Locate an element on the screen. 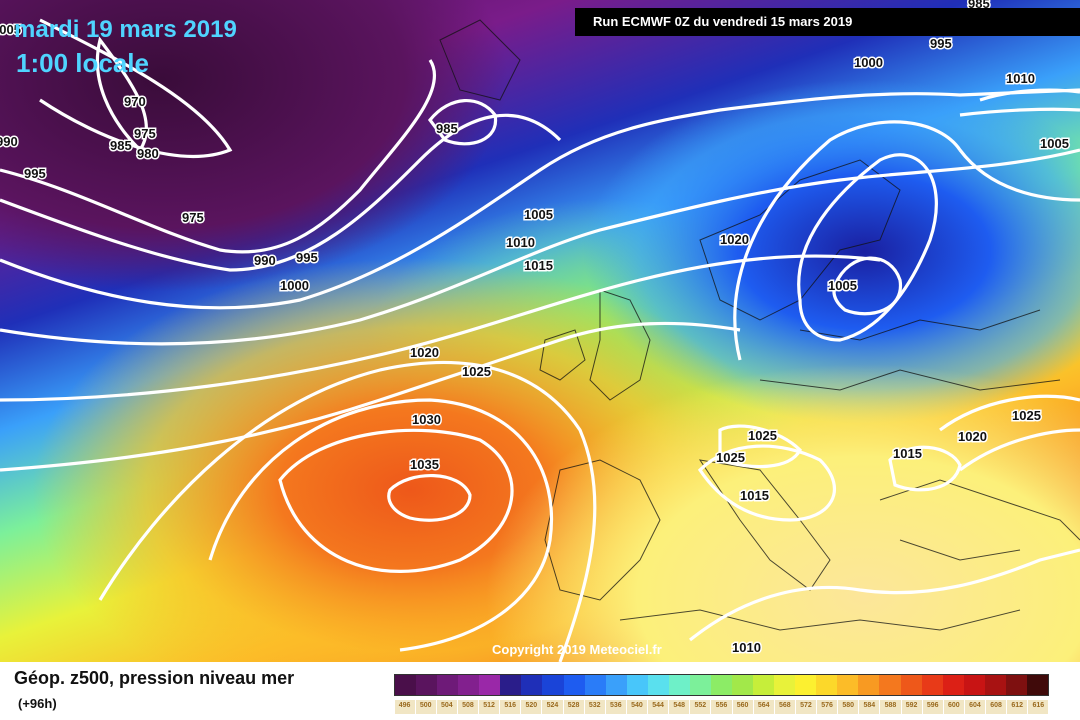 This screenshot has height=720, width=1080. forecast-offset: (+96h) is located at coordinates (37, 703).